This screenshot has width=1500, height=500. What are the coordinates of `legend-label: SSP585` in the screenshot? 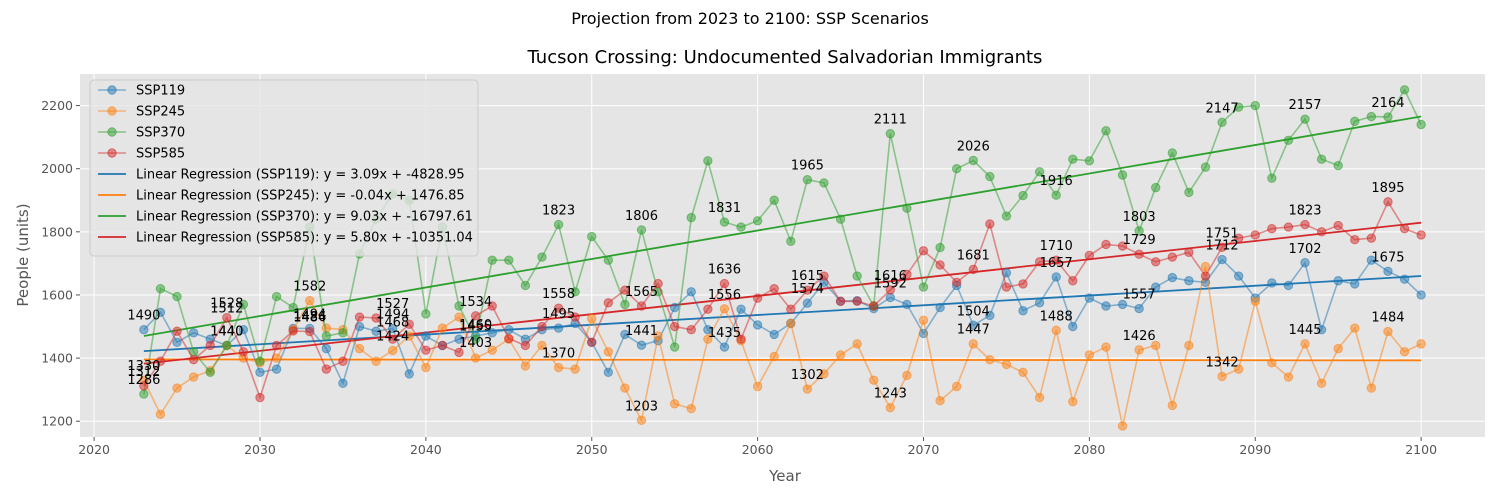 It's located at (160, 154).